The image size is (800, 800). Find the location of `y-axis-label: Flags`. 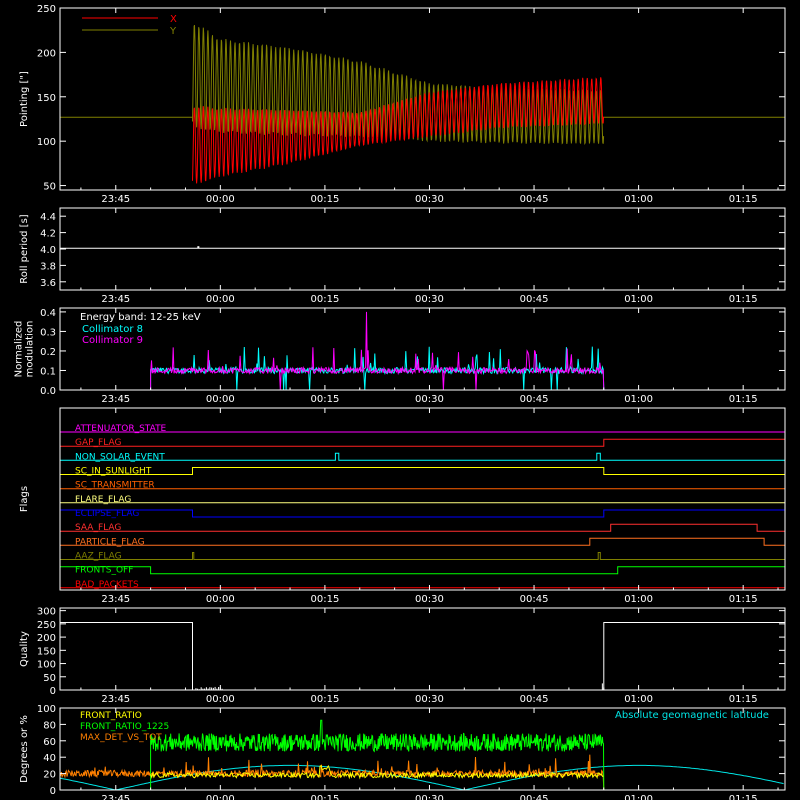

y-axis-label: Flags is located at coordinates (24, 499).